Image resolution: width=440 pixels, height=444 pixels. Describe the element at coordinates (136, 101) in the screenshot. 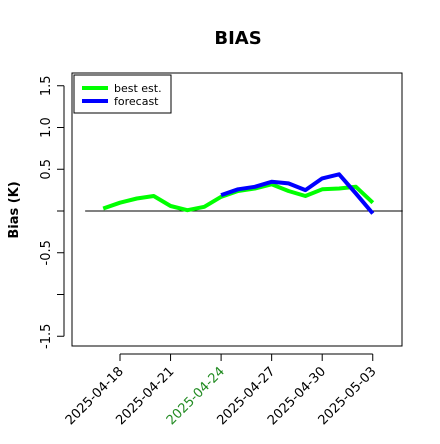

I see `legend-label: forecast` at that location.